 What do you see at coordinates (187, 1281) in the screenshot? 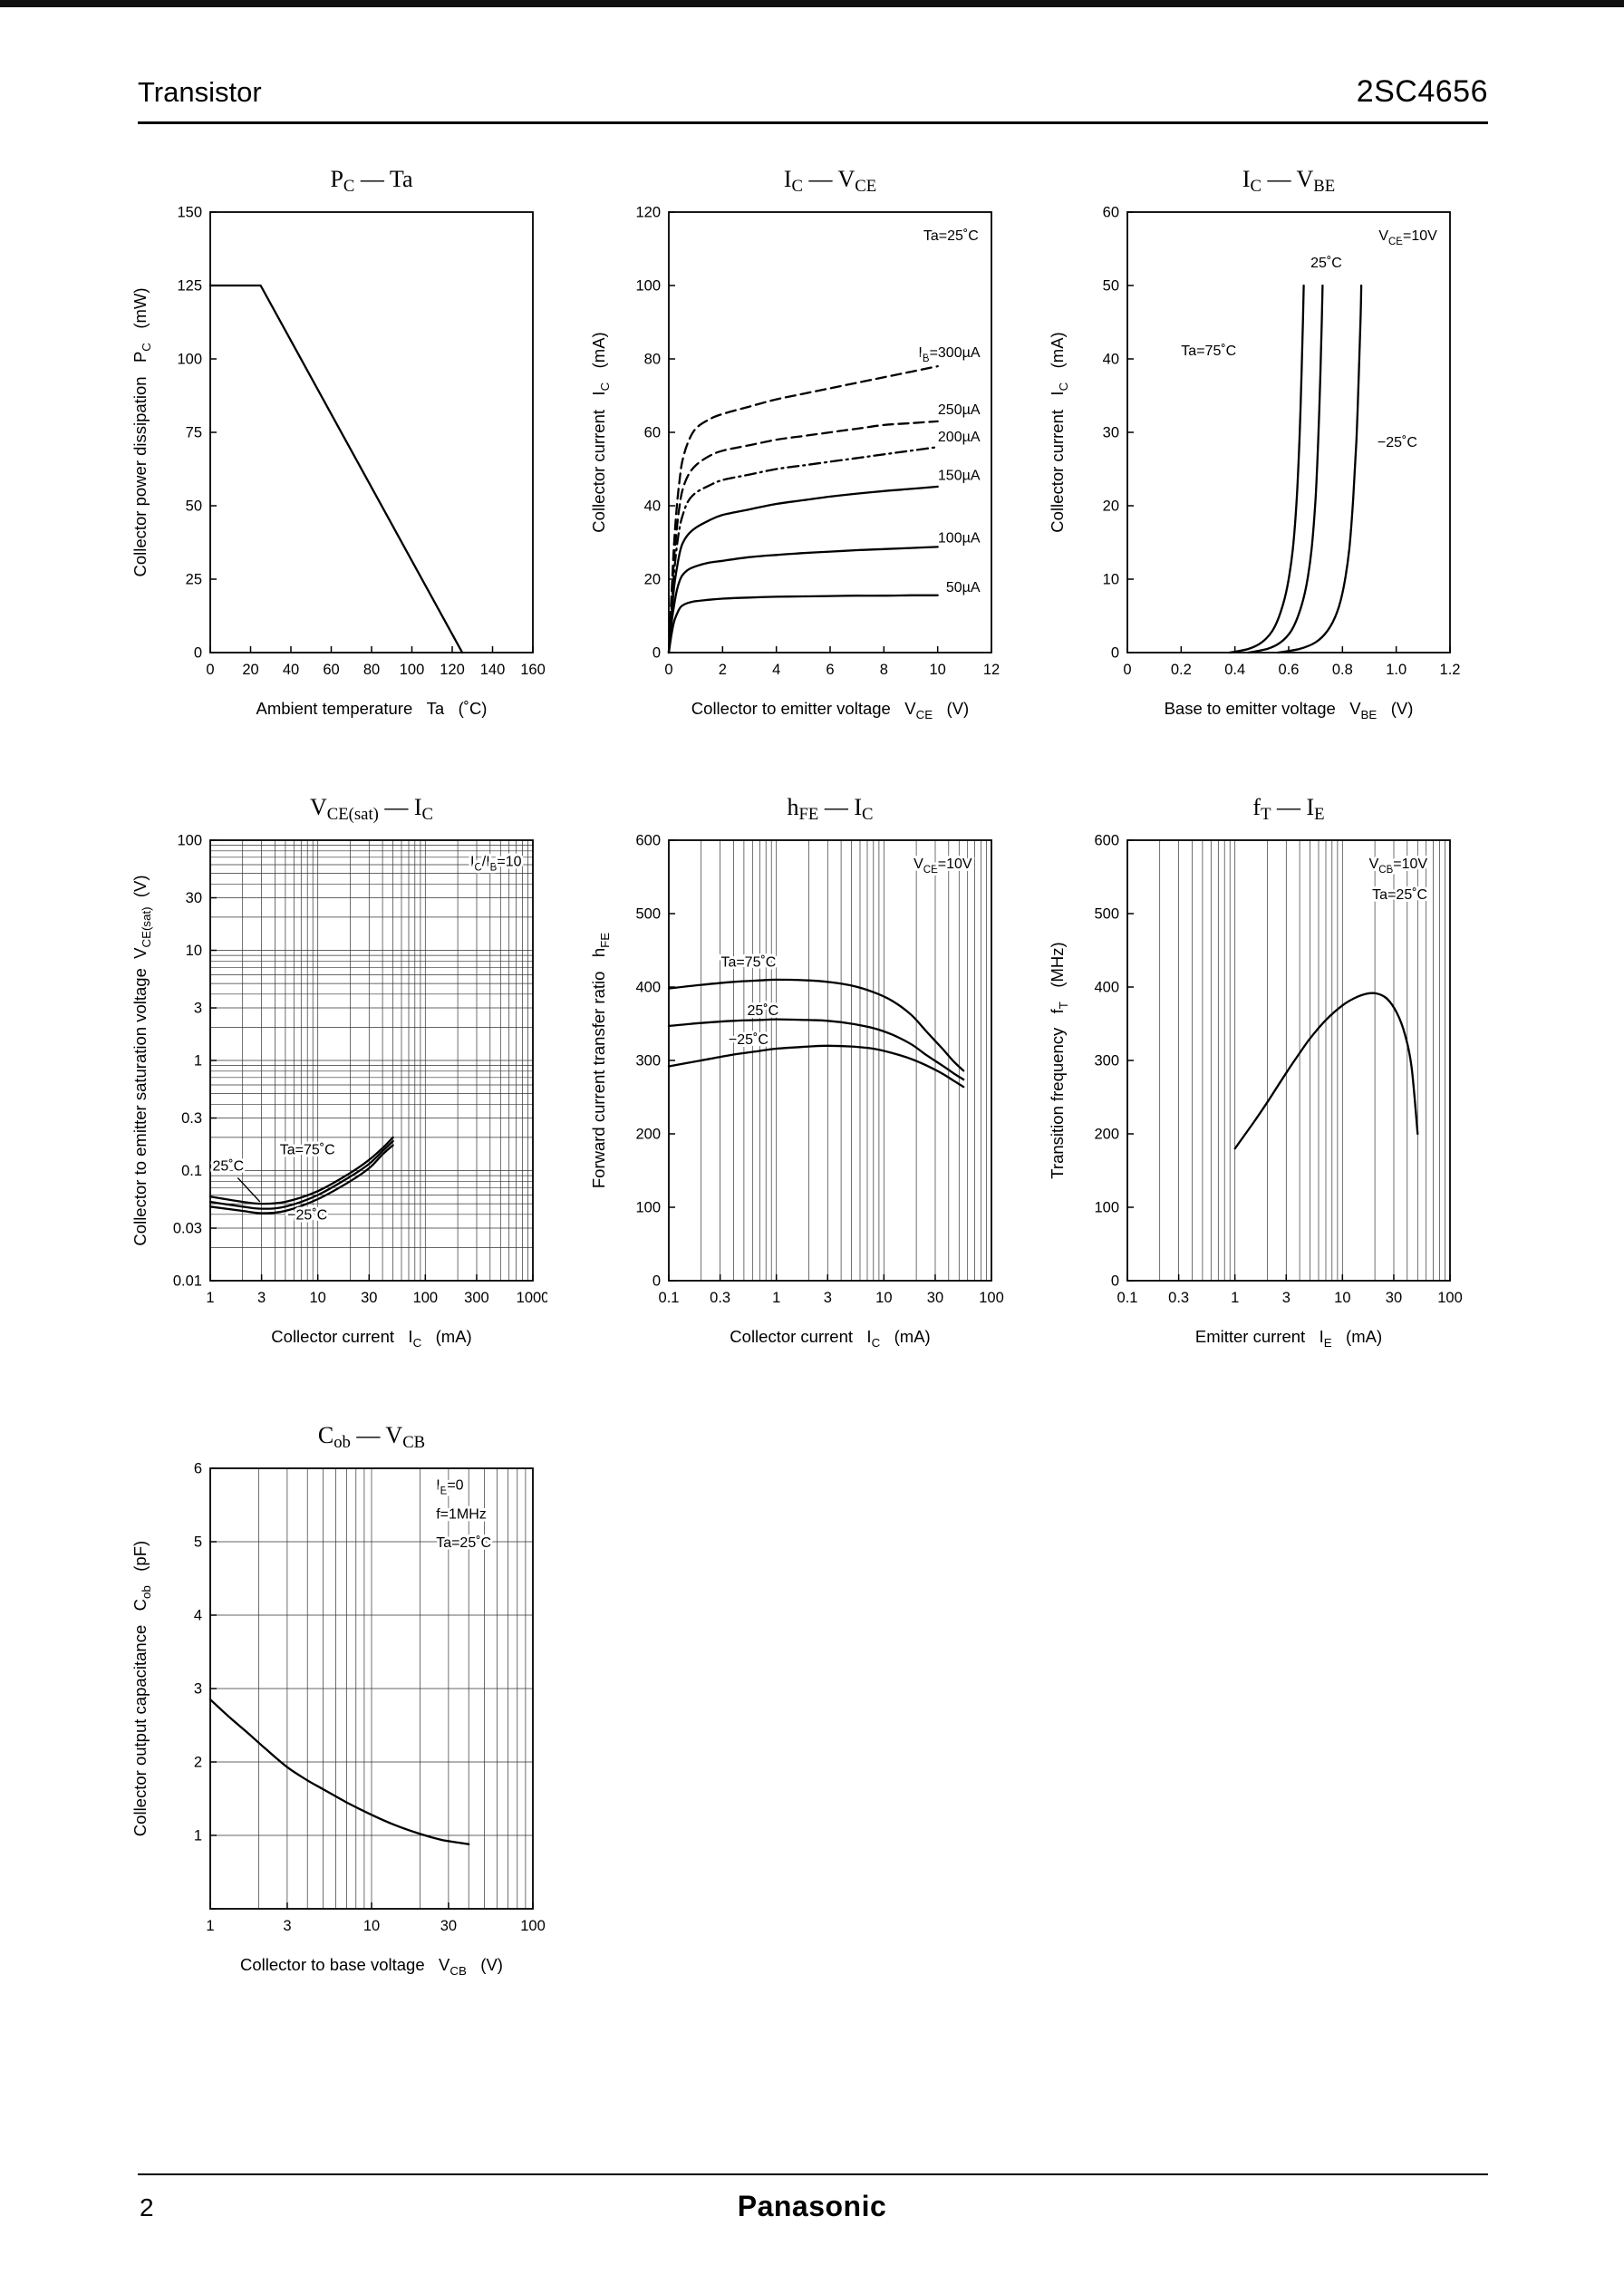
I see `y-tick-label: 0.01` at bounding box center [187, 1281].